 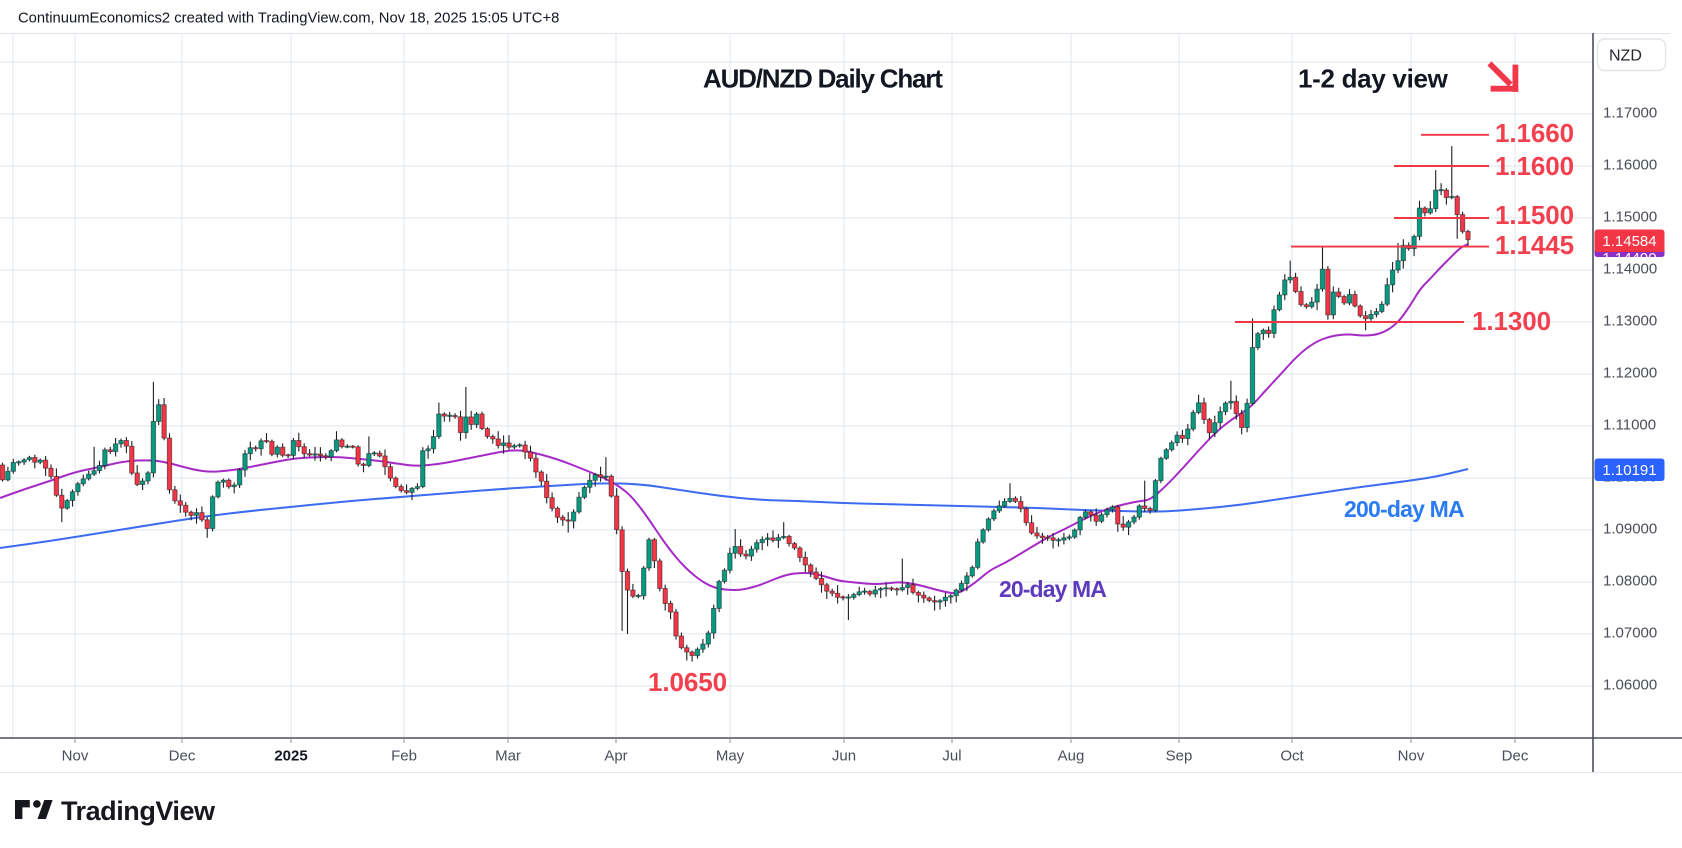 What do you see at coordinates (508, 756) in the screenshot?
I see `svg-text: Mar` at bounding box center [508, 756].